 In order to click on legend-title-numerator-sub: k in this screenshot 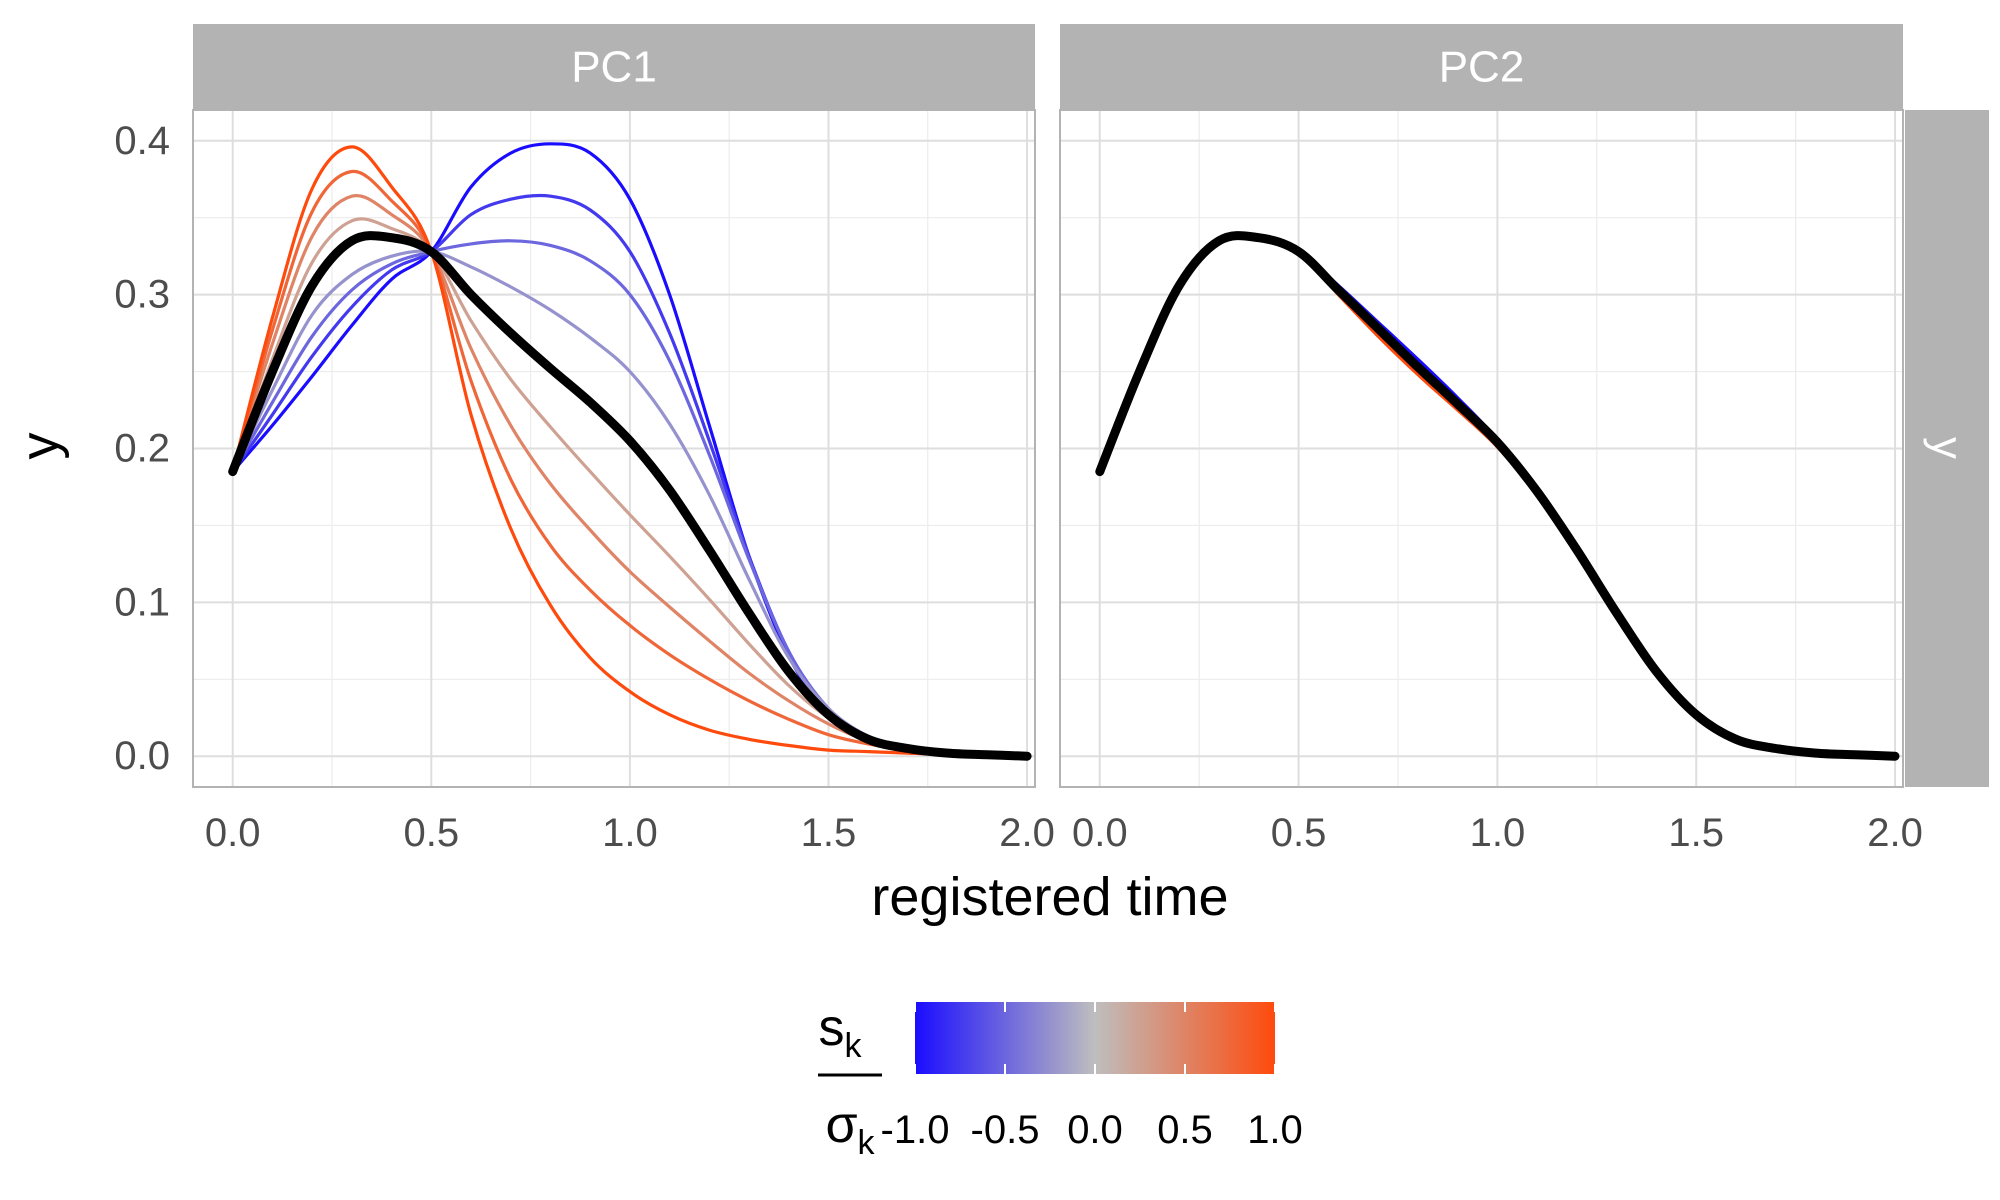, I will do `click(854, 1046)`.